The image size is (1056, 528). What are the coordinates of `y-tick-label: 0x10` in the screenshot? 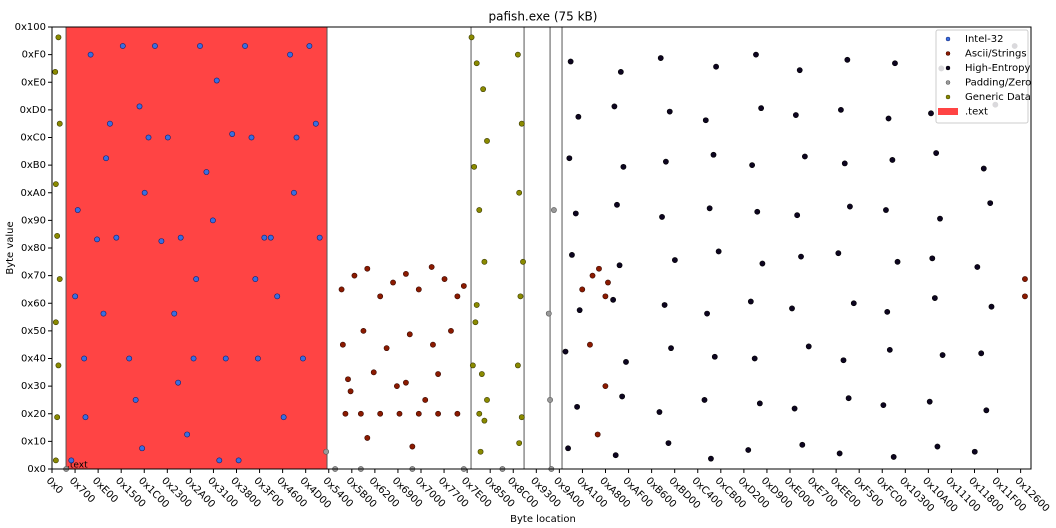 It's located at (33, 441).